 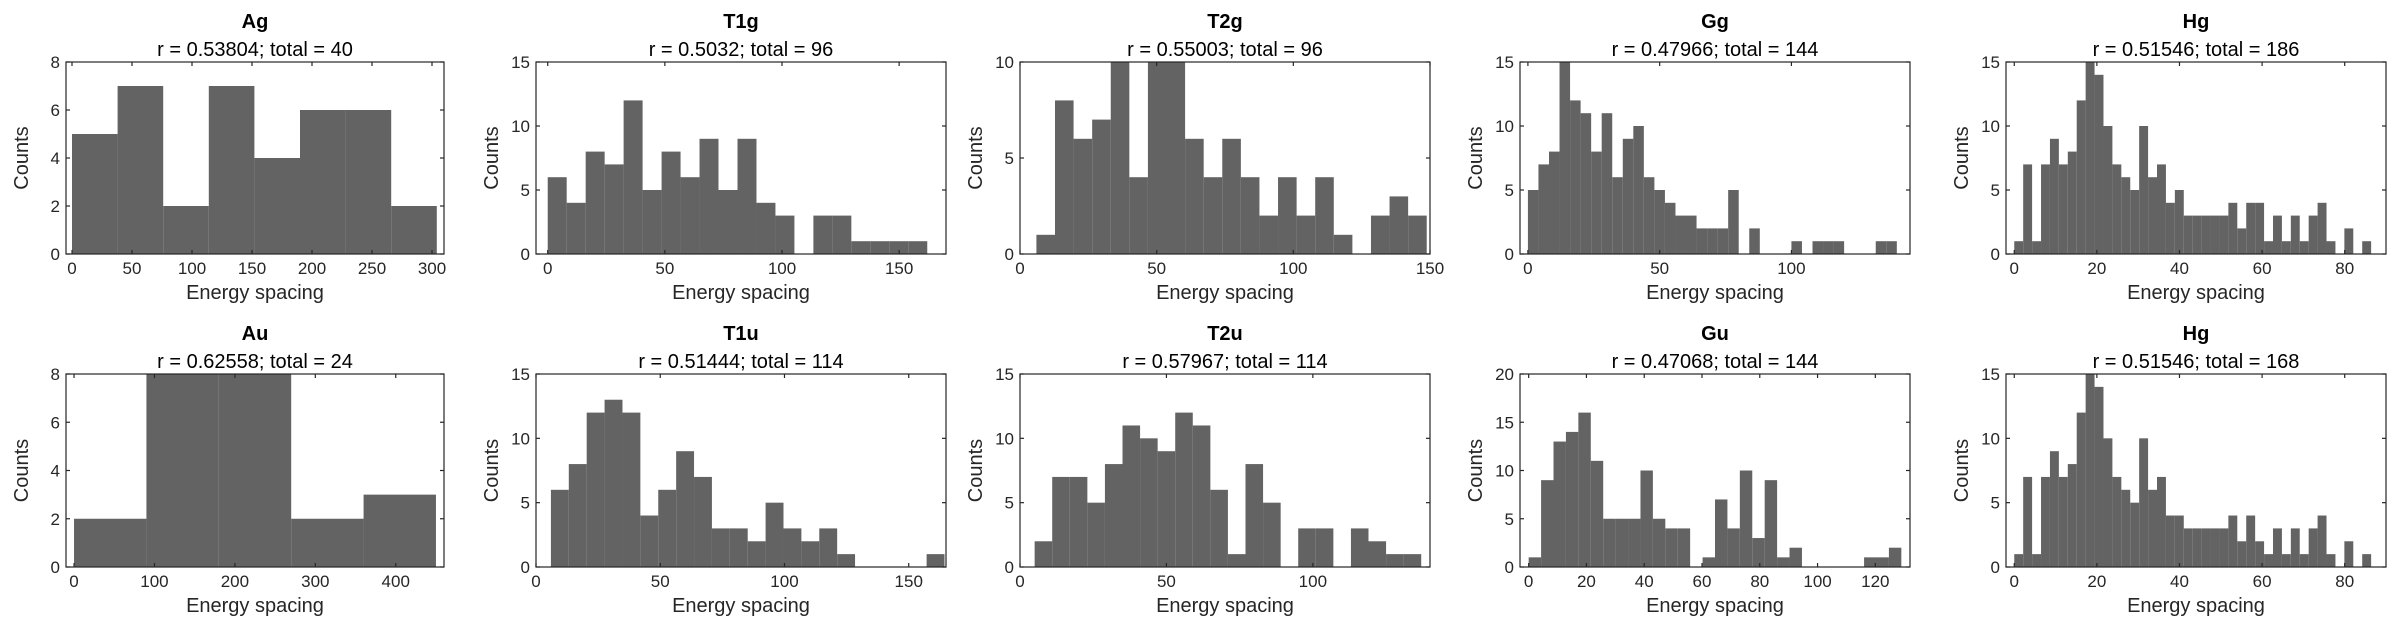 I want to click on chart-2-ytick-label-1: 5, so click(x=1009, y=158).